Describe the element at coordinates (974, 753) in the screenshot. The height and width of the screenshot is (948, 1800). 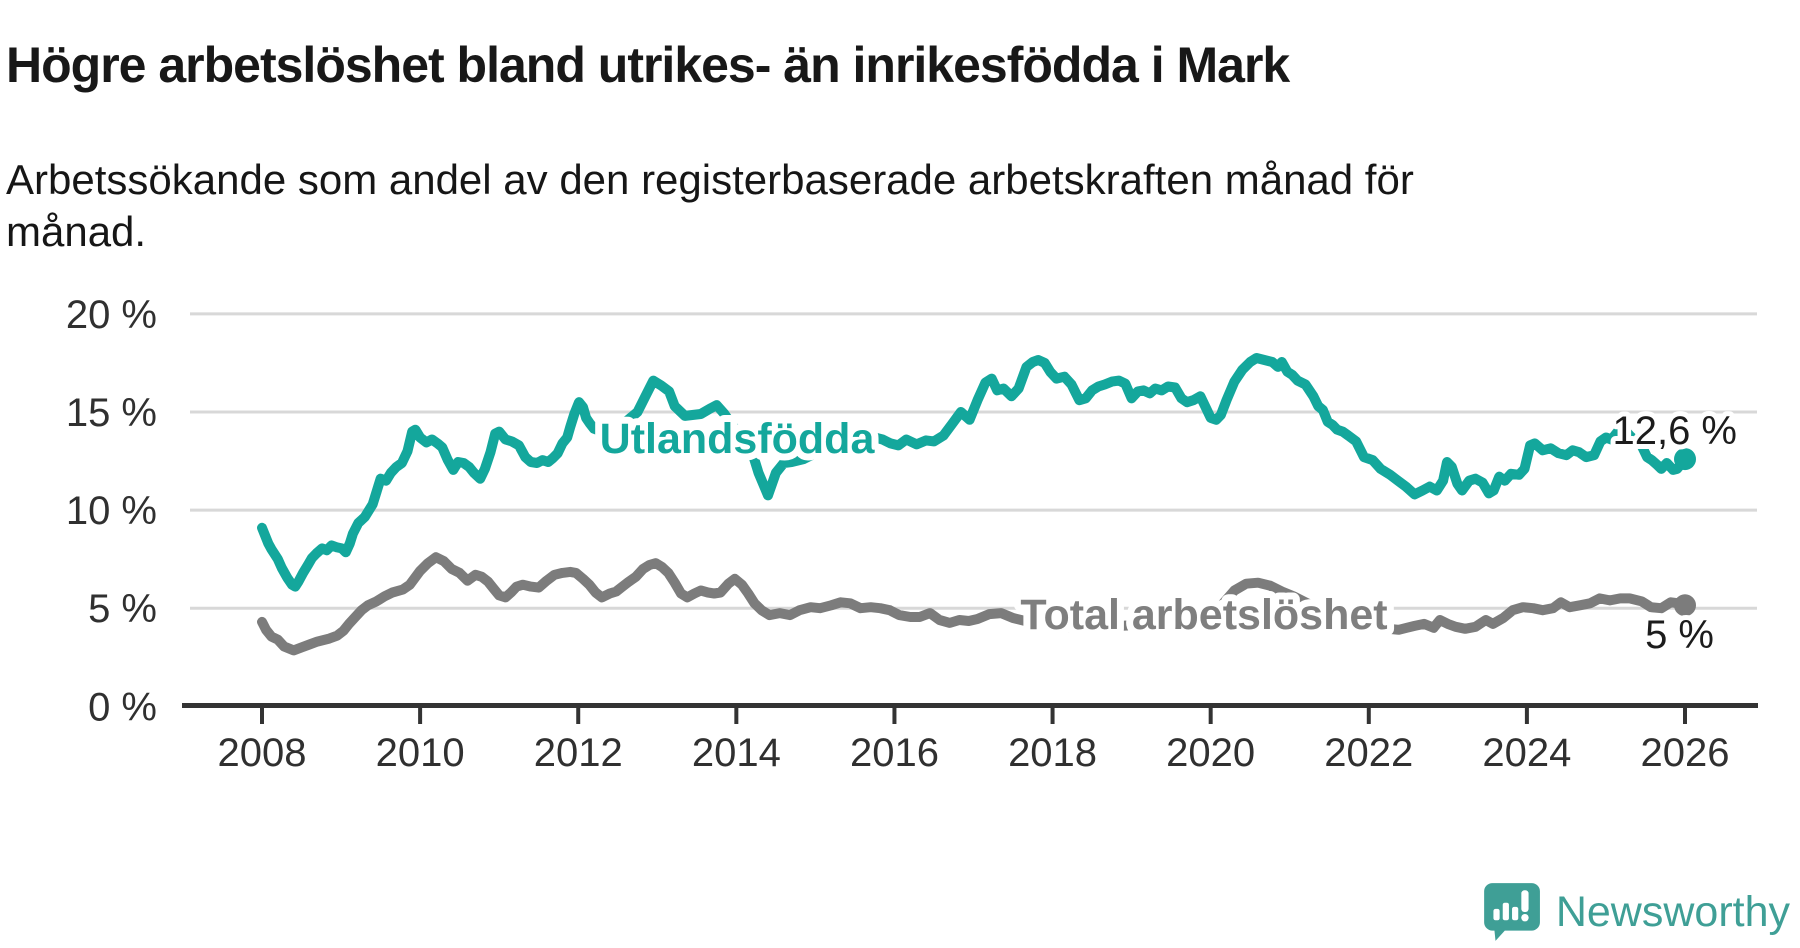
I see `x-axis-labels: 2008 2010 2012 2014 2016 2018 2020 2022 2024 2026` at that location.